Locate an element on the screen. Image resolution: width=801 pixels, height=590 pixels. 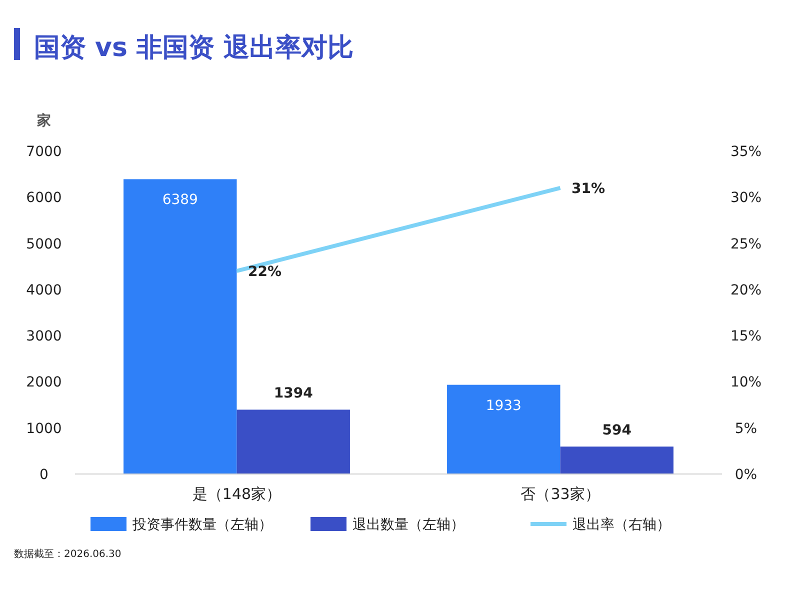
y2-tick-label: 25% is located at coordinates (746, 244).